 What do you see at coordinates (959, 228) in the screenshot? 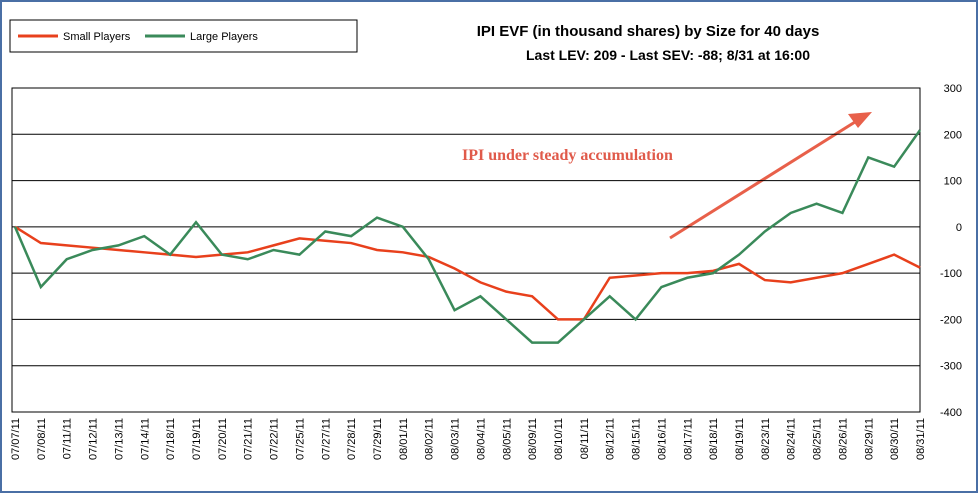
I see `y-tick-label: 0` at bounding box center [959, 228].